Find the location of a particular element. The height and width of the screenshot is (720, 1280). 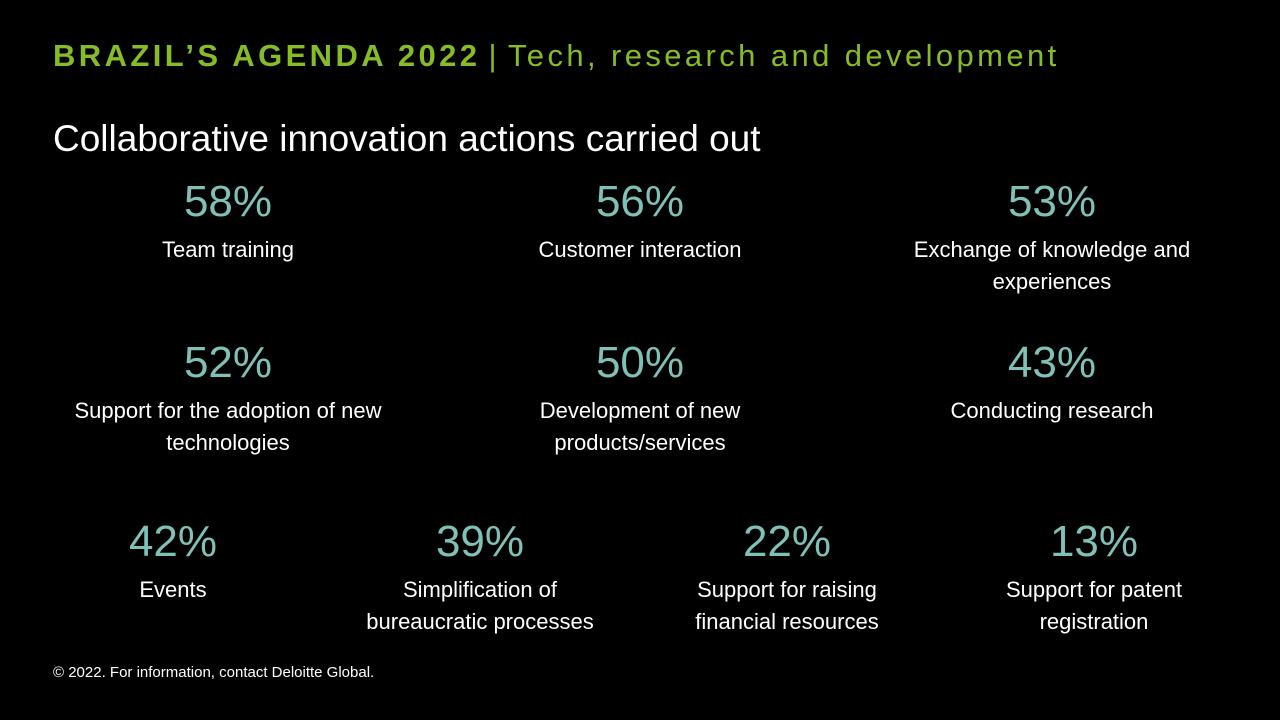

stat-label: Development of new products/services is located at coordinates (640, 426).